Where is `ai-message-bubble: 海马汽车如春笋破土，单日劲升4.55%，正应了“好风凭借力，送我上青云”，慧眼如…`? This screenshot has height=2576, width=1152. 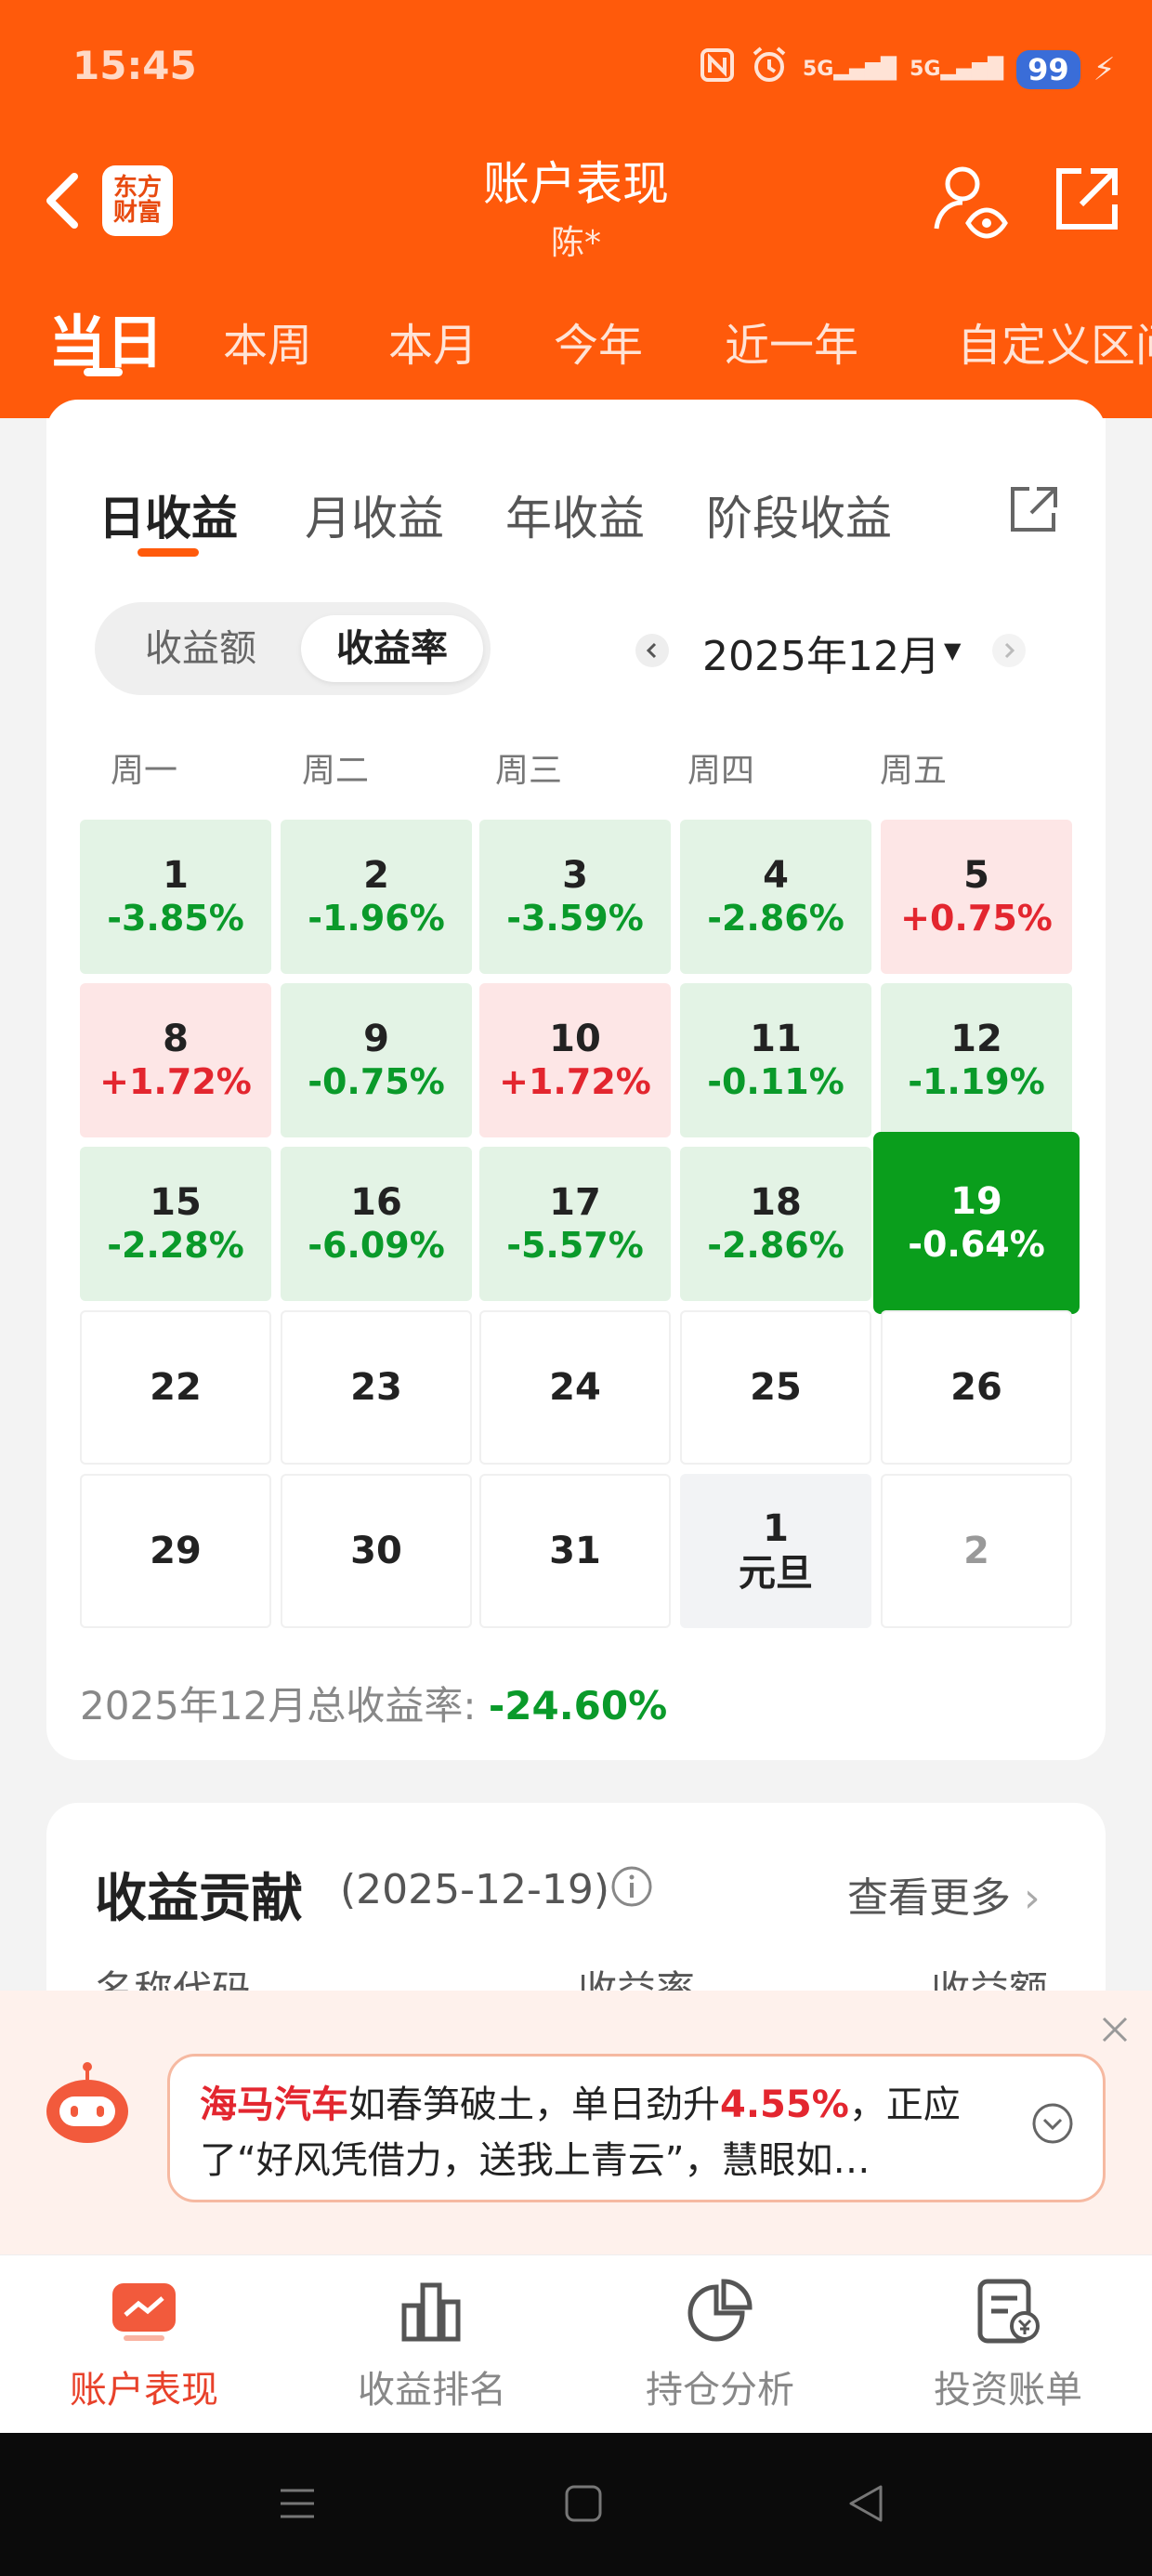 ai-message-bubble: 海马汽车如春笋破土，单日劲升4.55%，正应了“好风凭借力，送我上青云”，慧眼如… is located at coordinates (636, 2128).